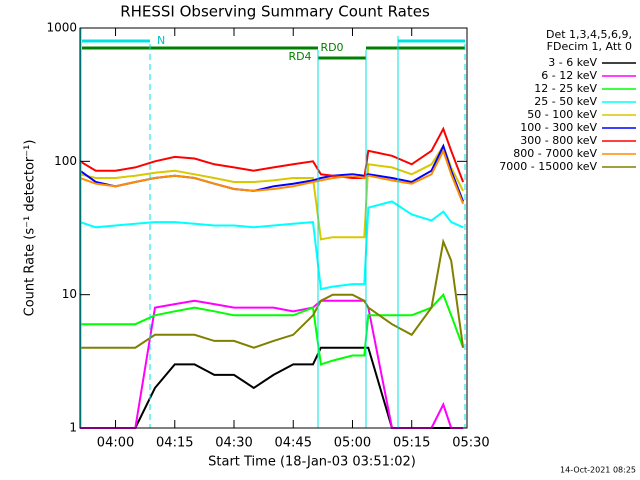  I want to click on legend-label: 6 - 12 keV, so click(569, 75).